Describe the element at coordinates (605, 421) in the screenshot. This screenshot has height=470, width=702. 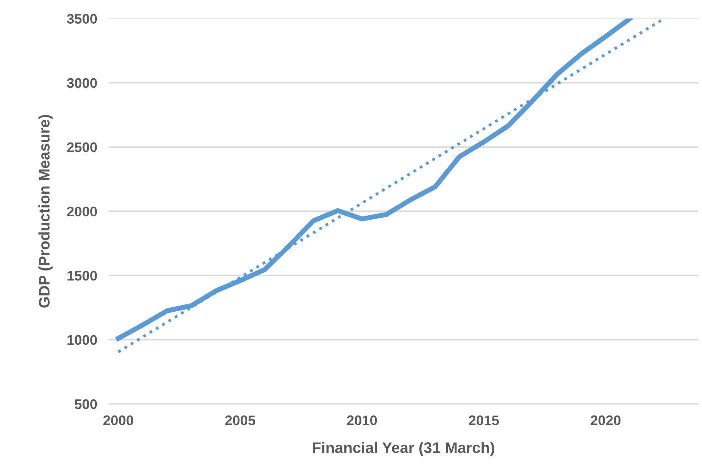
I see `x-tick-label: 2020` at that location.